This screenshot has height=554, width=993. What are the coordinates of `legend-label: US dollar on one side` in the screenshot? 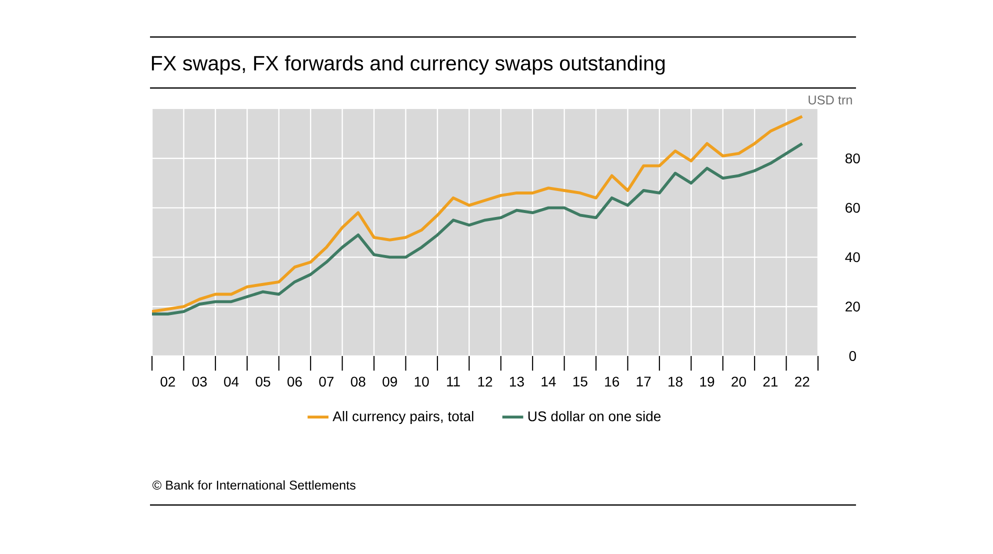 It's located at (594, 416).